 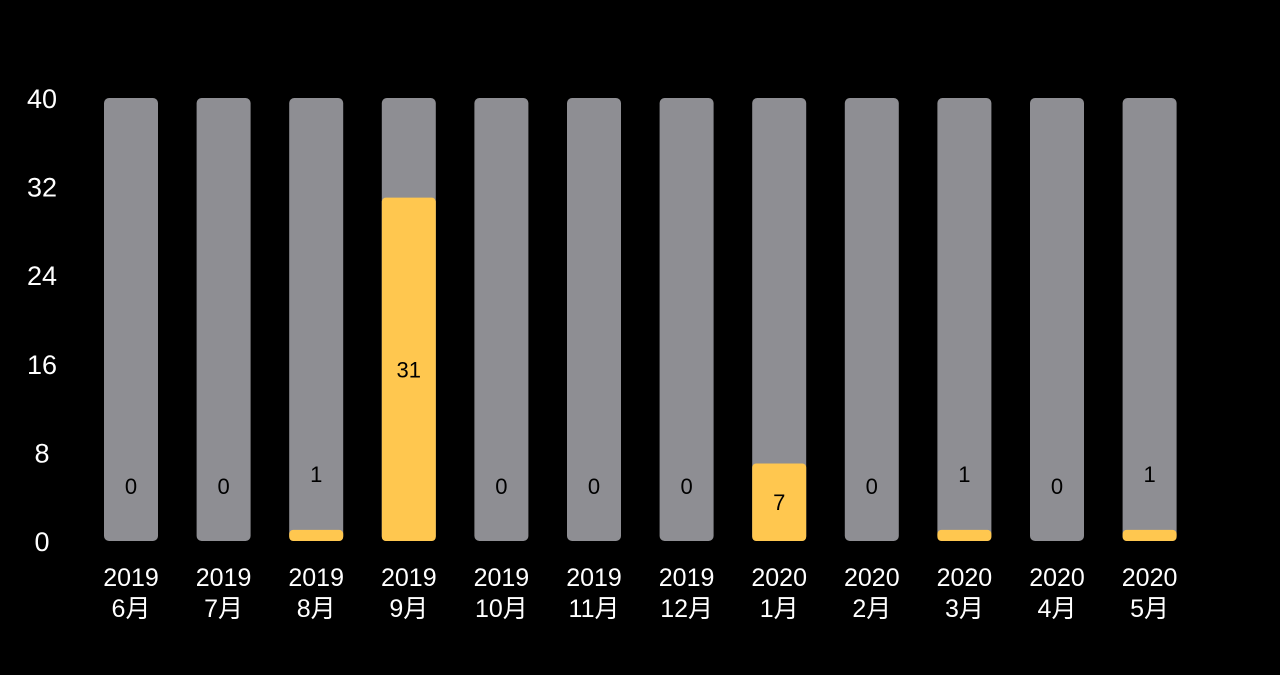 What do you see at coordinates (131, 609) in the screenshot?
I see `x-tick-month-label: 6月` at bounding box center [131, 609].